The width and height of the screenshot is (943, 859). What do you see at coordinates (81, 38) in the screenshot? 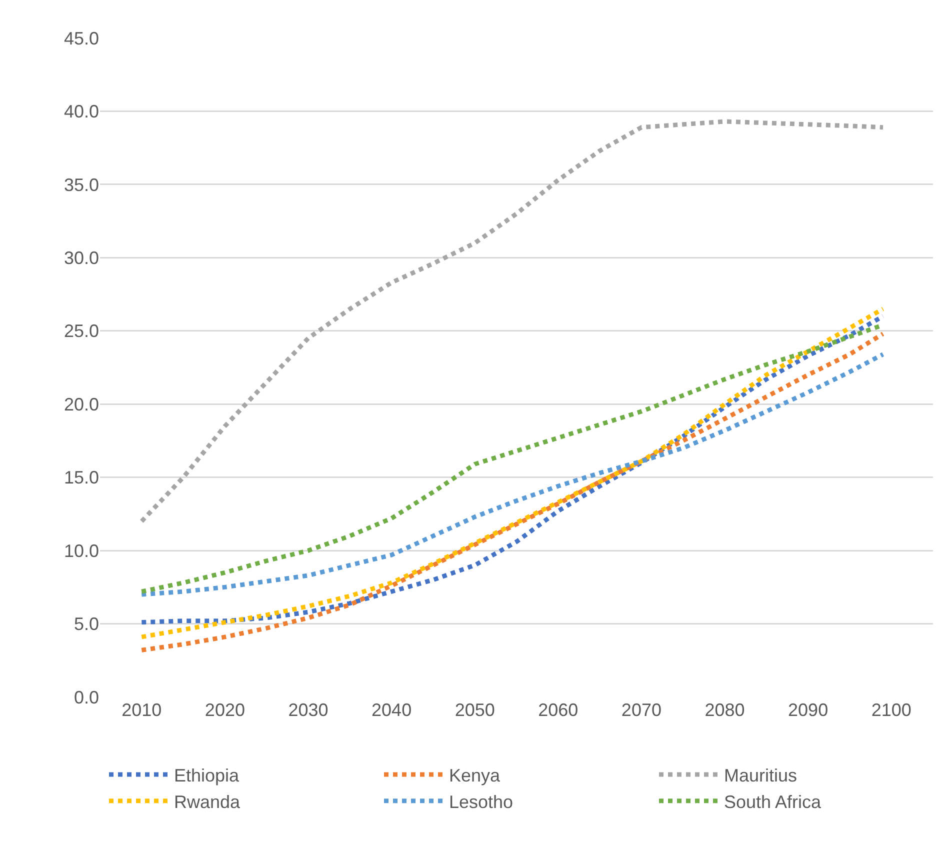
I see `y-tick-label: 45.0` at bounding box center [81, 38].